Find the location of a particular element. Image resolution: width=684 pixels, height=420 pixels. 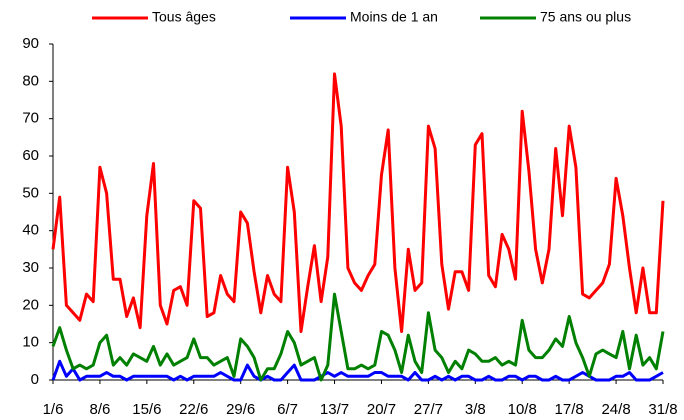

x-tick-label: 10/8 is located at coordinates (522, 409).